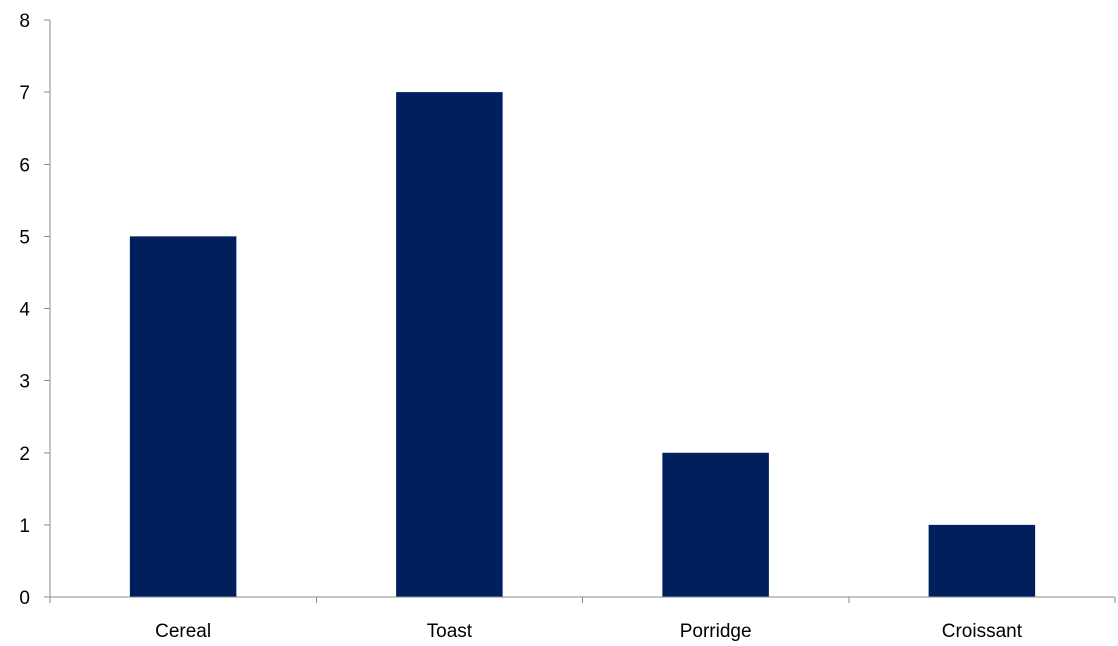  I want to click on bar-porridge, so click(715, 524).